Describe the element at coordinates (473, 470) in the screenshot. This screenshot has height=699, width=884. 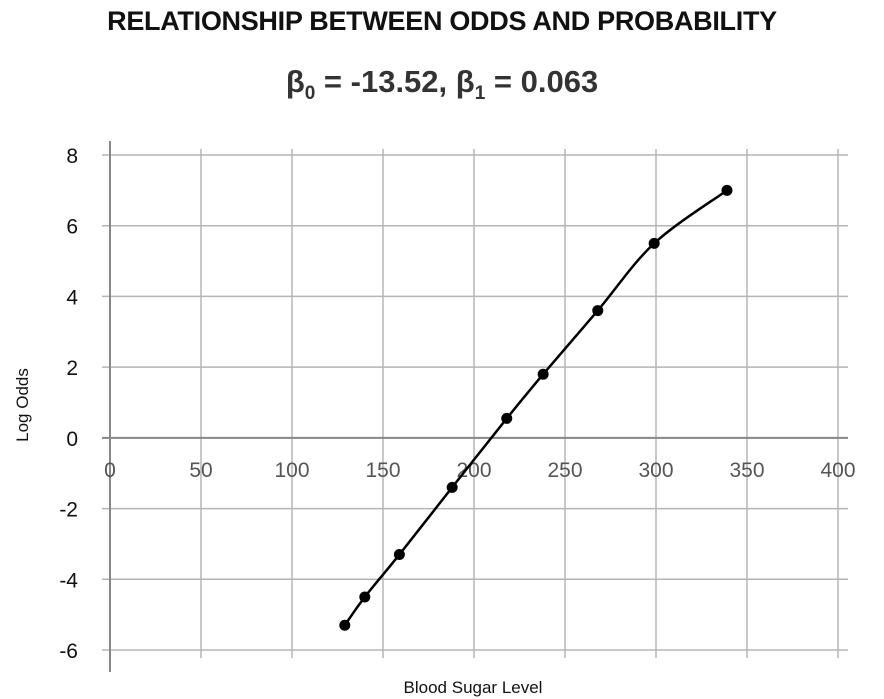
I see `x-tick-label: 200` at that location.